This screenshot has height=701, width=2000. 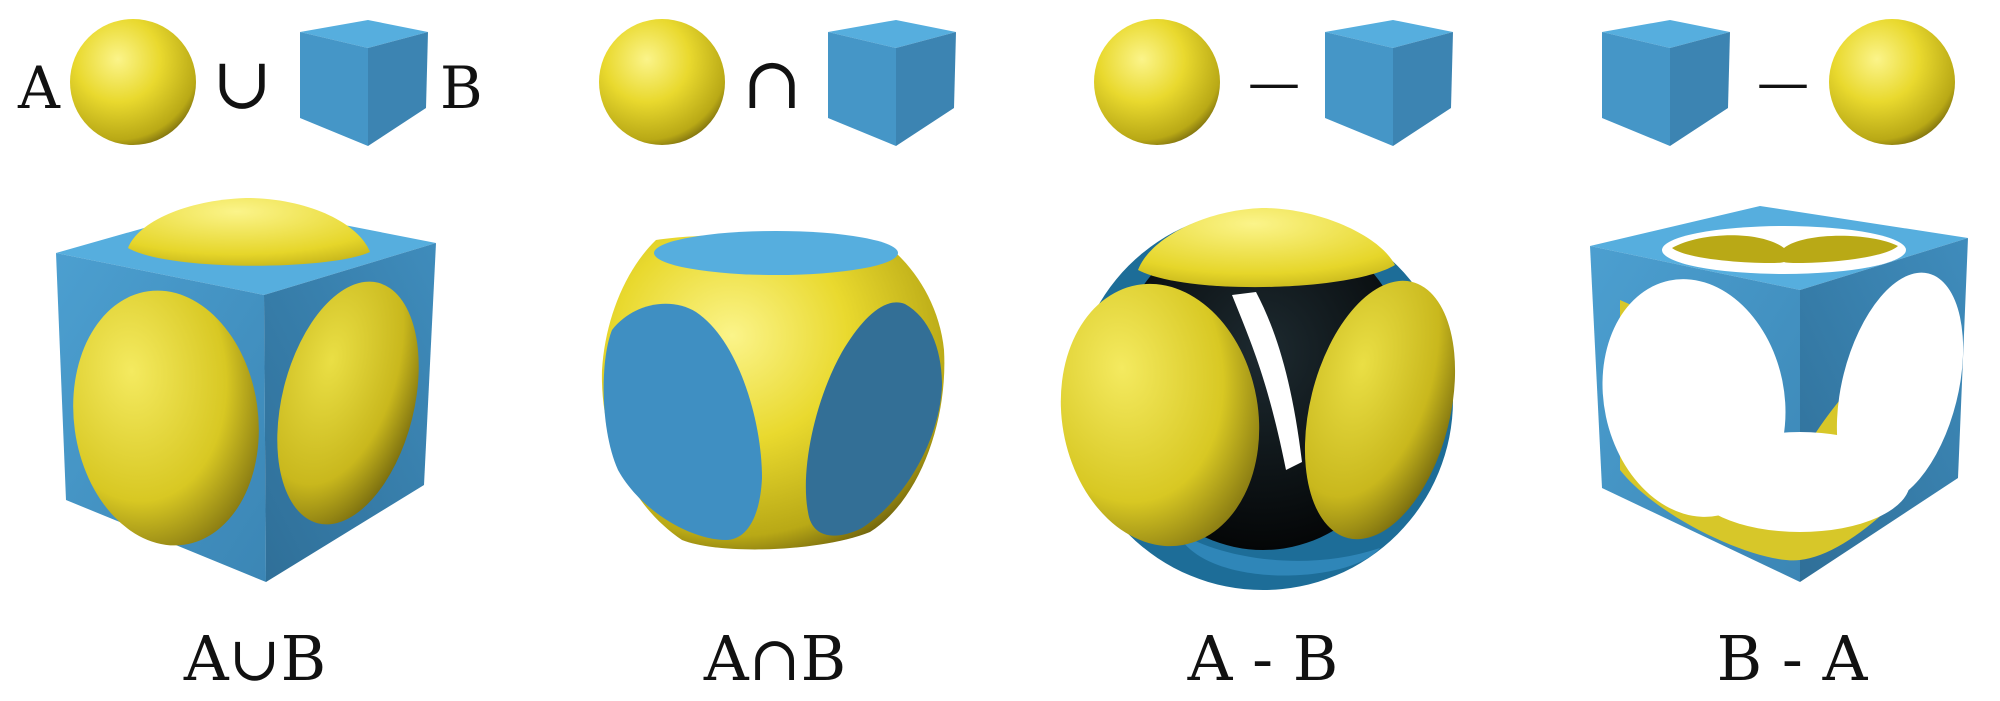 What do you see at coordinates (39, 88) in the screenshot?
I see `operand-label-a: A` at bounding box center [39, 88].